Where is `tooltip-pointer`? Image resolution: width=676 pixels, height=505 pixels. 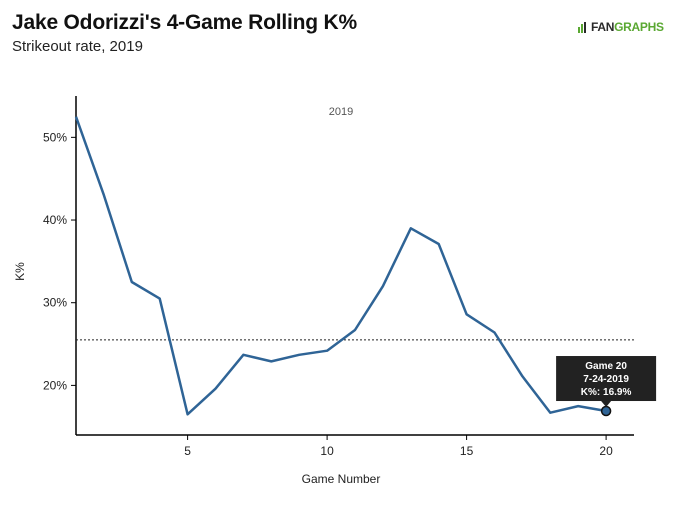
tooltip-pointer is located at coordinates (606, 404).